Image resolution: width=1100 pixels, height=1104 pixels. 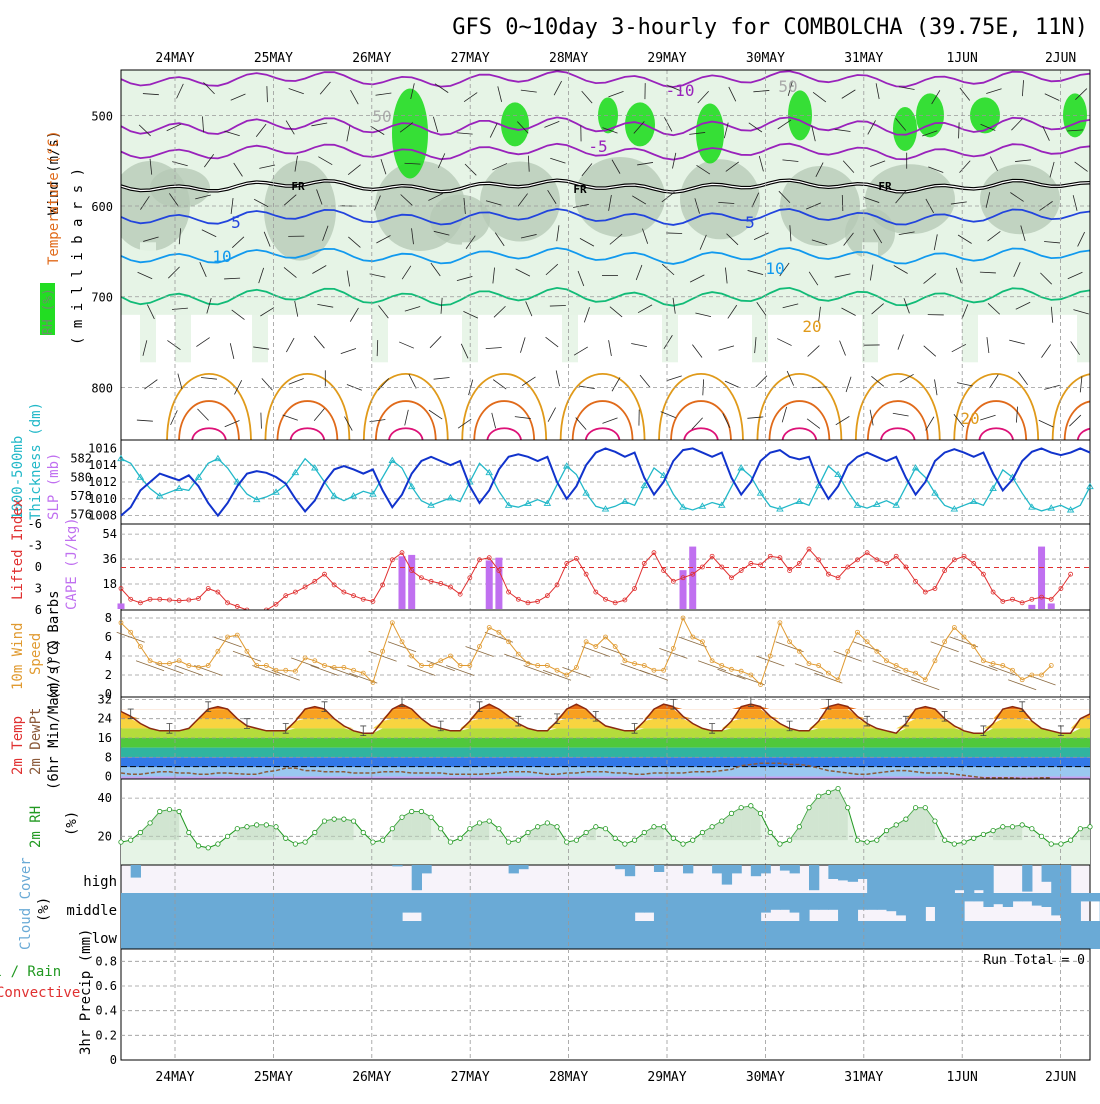 What do you see at coordinates (710, 133) in the screenshot?
I see `rh-saturated-region` at bounding box center [710, 133].